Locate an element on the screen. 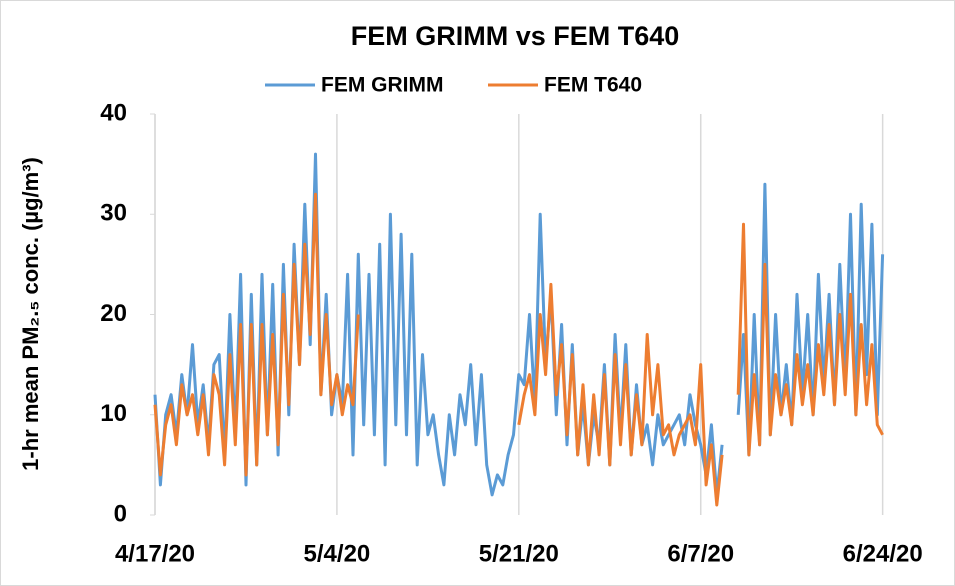  x-tick-label: 5/4/20 is located at coordinates (337, 553).